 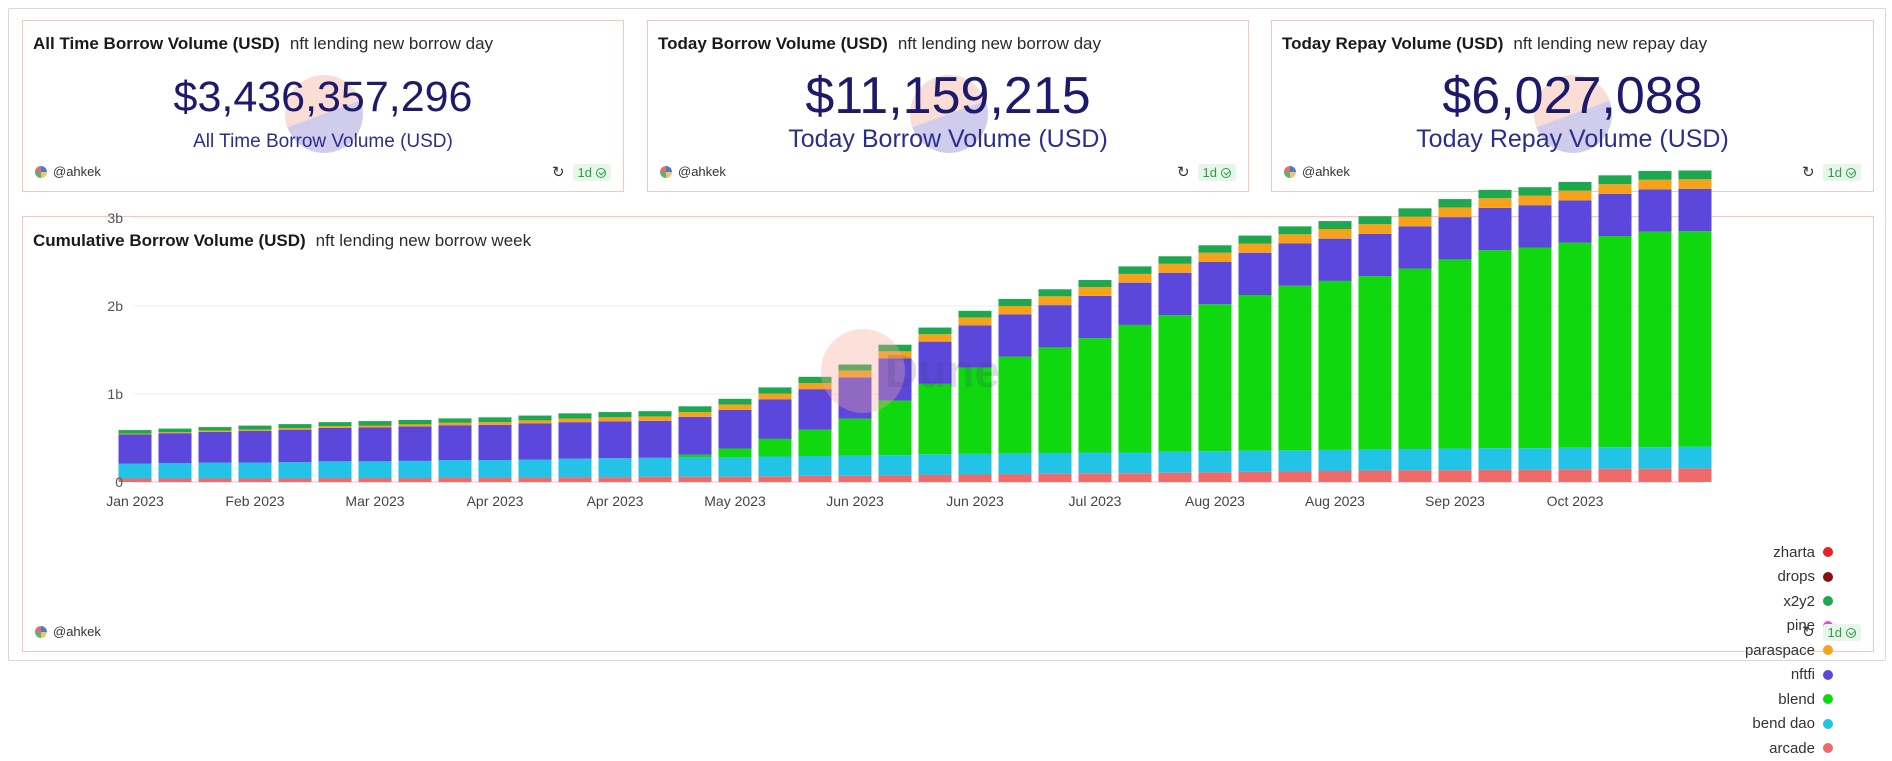 I want to click on refresh-icon: ↻, so click(x=558, y=172).